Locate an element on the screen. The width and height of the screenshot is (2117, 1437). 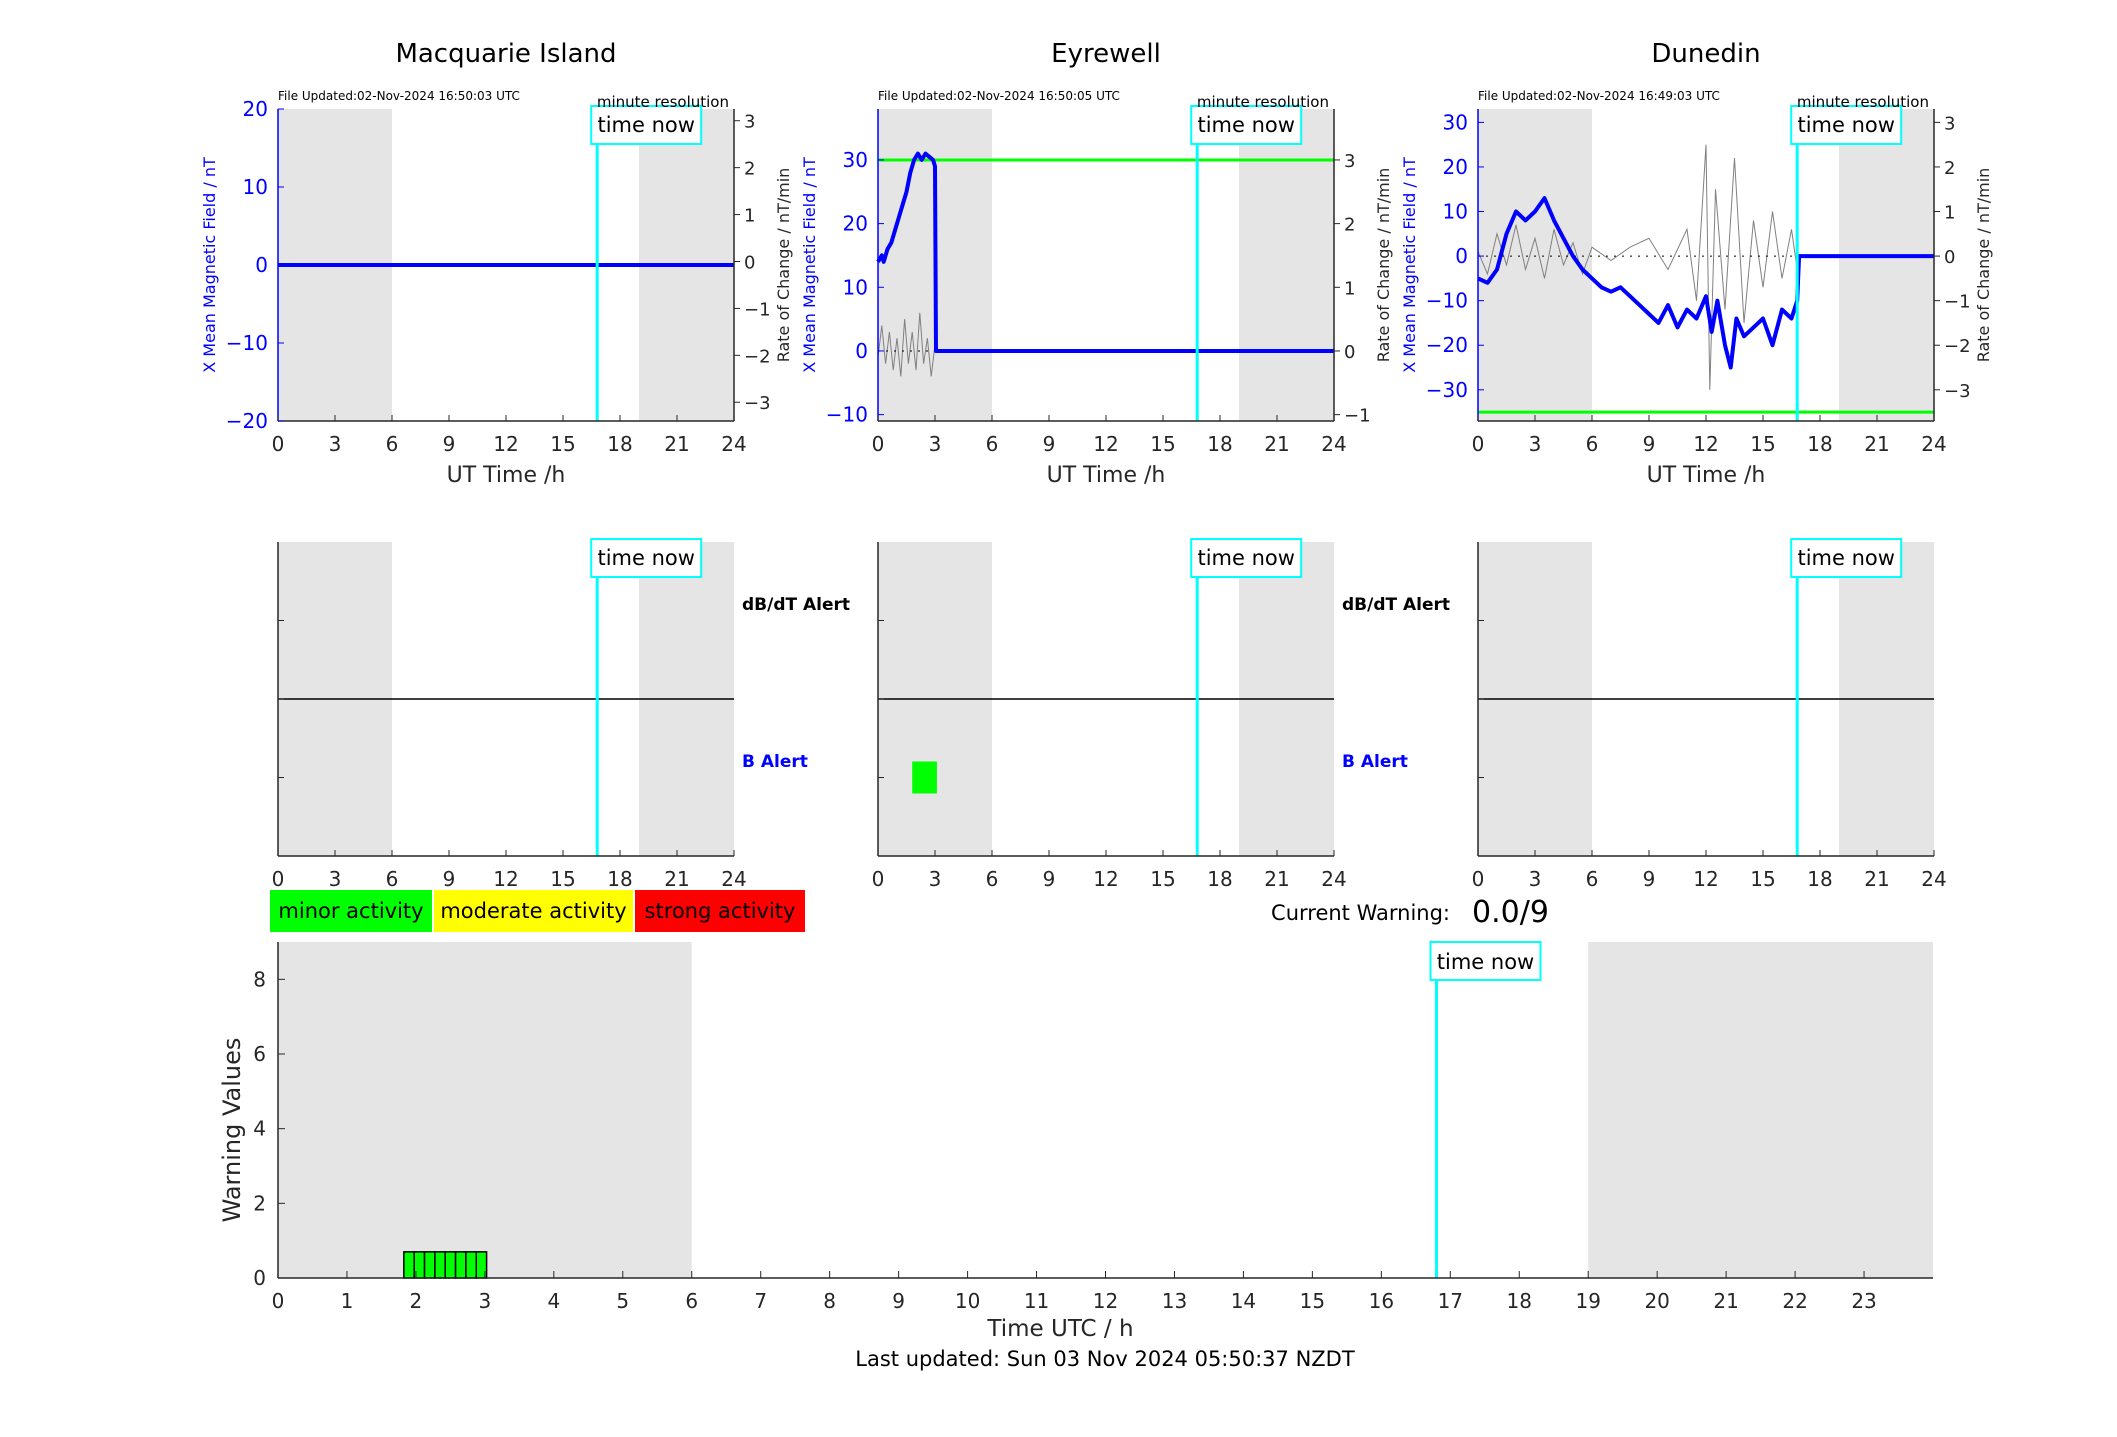
alert-x-tick-label: 9 is located at coordinates (1049, 879).